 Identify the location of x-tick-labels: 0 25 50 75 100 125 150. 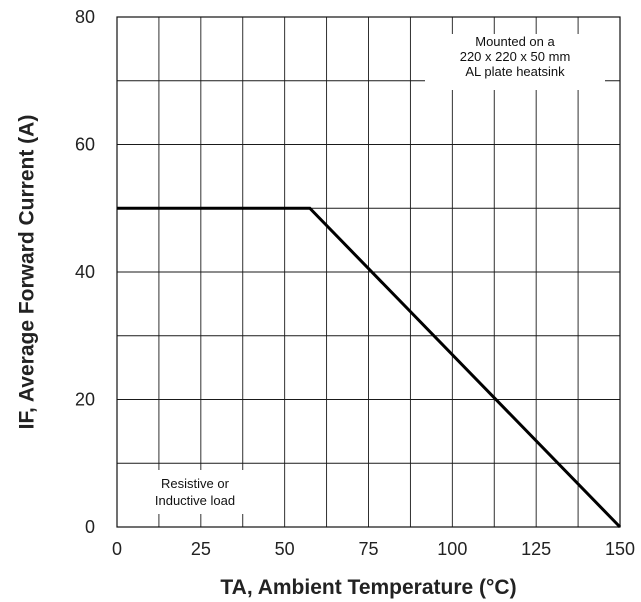
(373, 549).